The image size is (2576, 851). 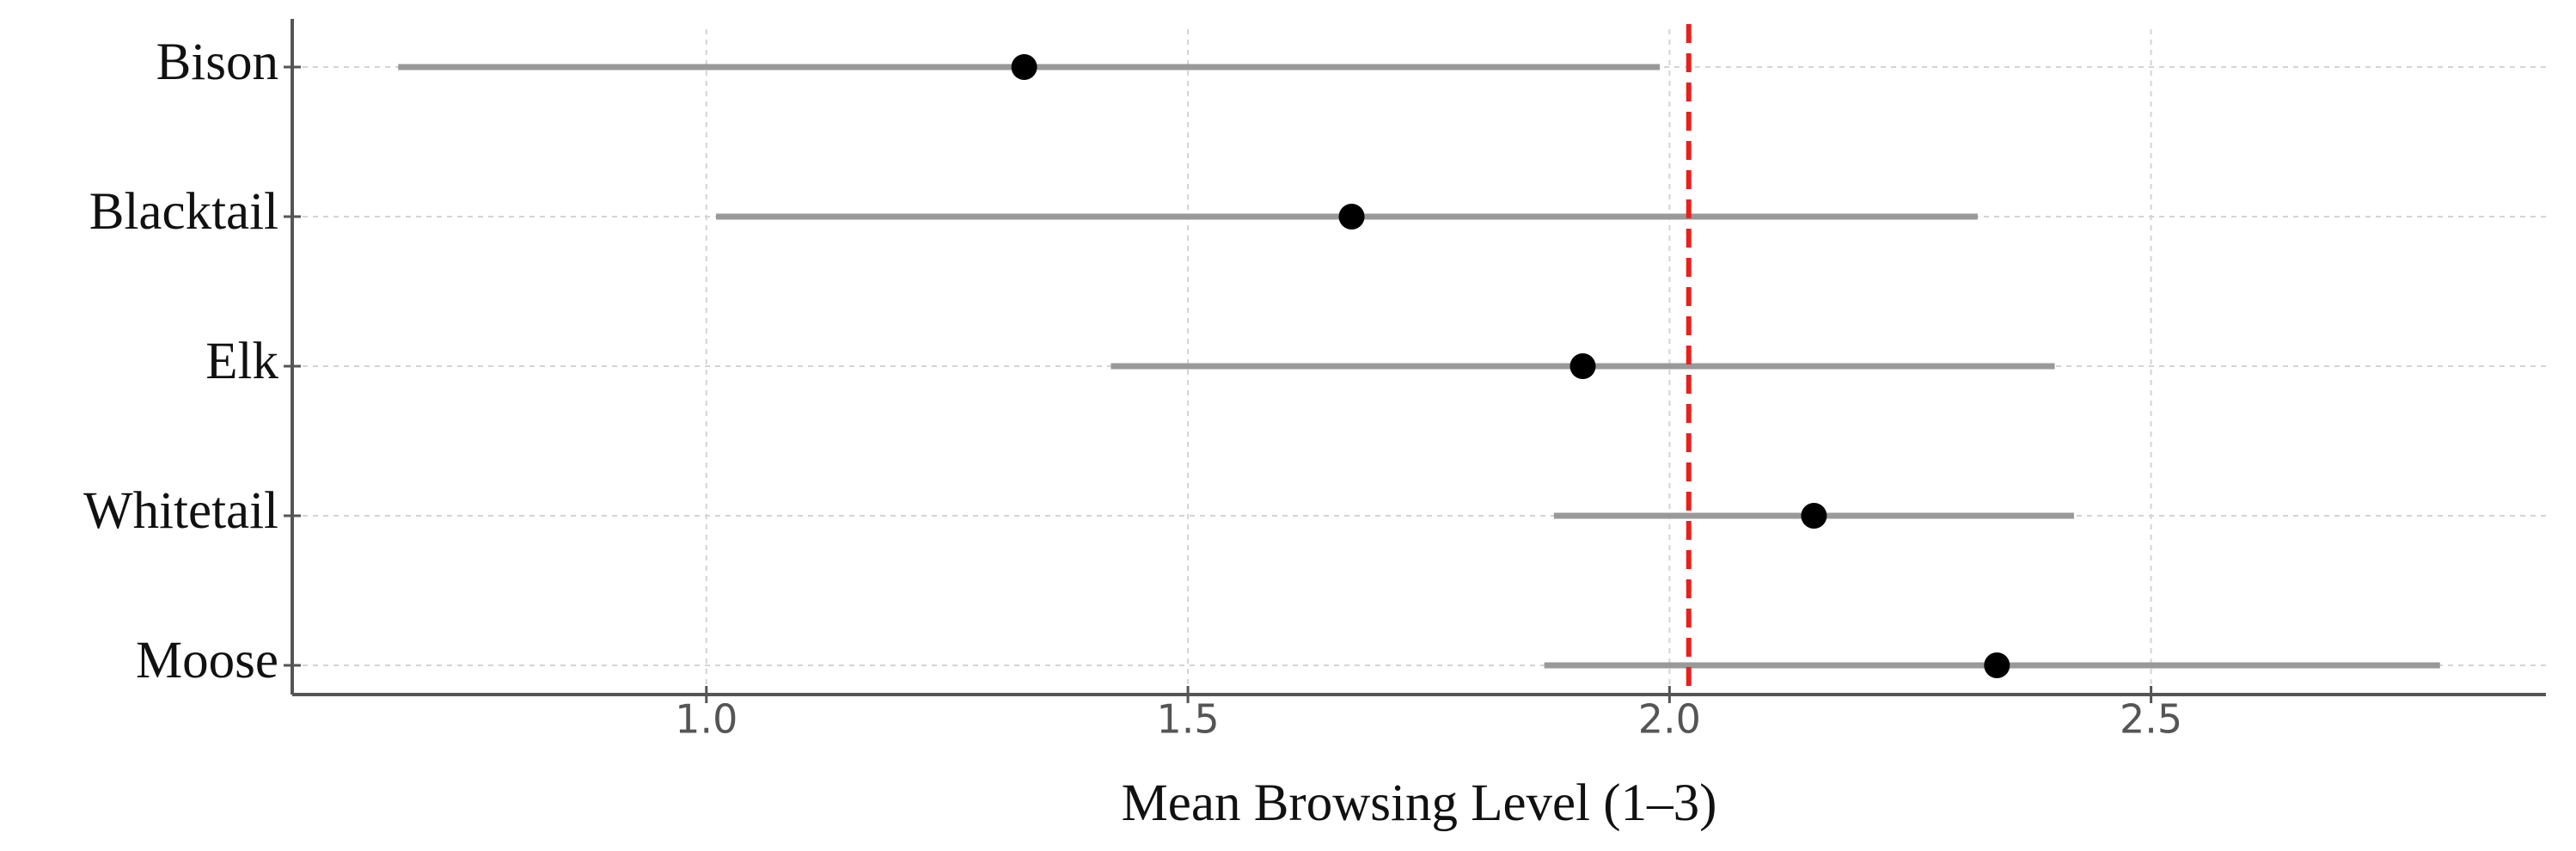 I want to click on x-tick-label: 1.5, so click(x=1187, y=719).